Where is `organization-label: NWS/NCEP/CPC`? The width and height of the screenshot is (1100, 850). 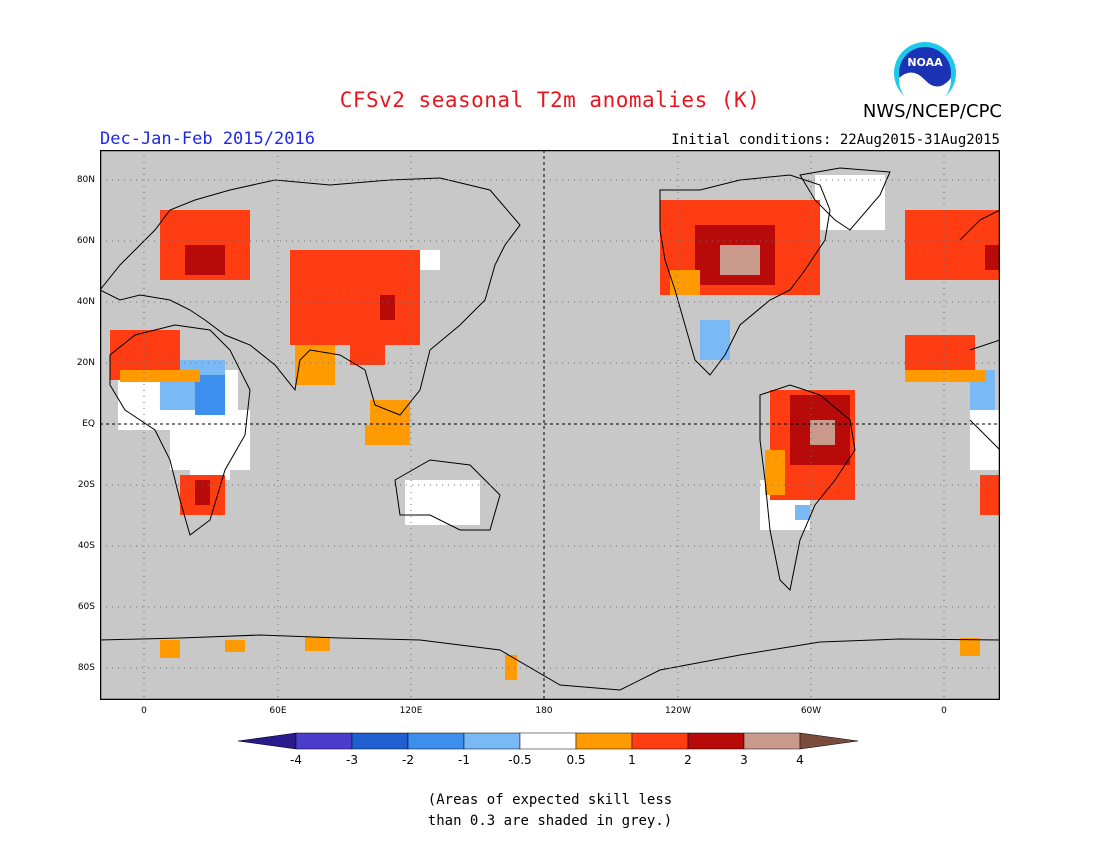
organization-label: NWS/NCEP/CPC is located at coordinates (932, 111).